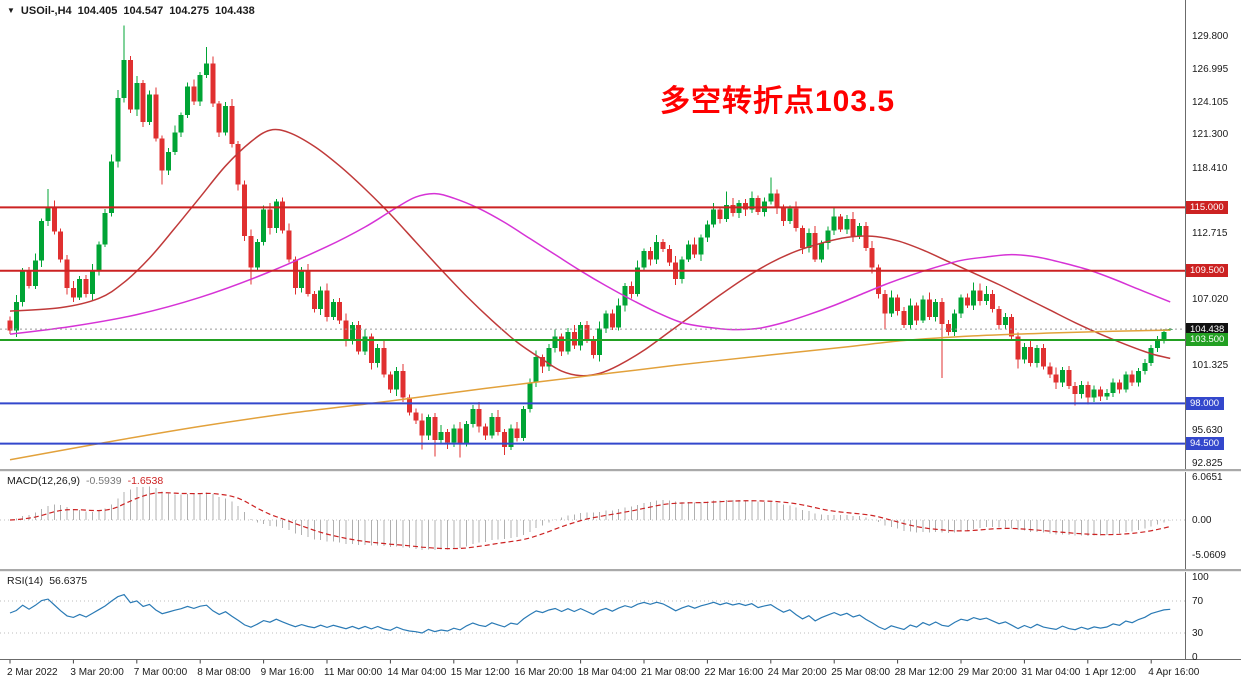 Image resolution: width=1241 pixels, height=695 pixels. I want to click on price-level-badge: 103.500, so click(1207, 340).